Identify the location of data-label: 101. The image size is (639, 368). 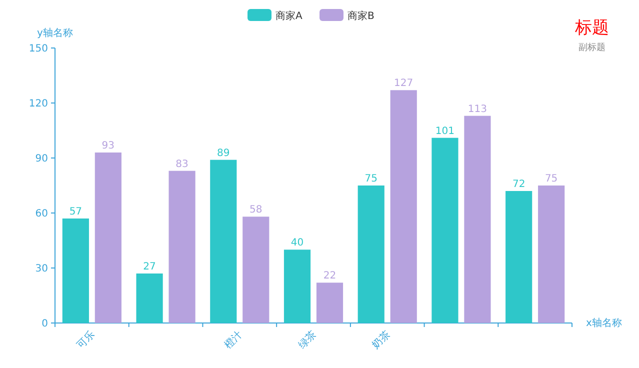
(445, 131).